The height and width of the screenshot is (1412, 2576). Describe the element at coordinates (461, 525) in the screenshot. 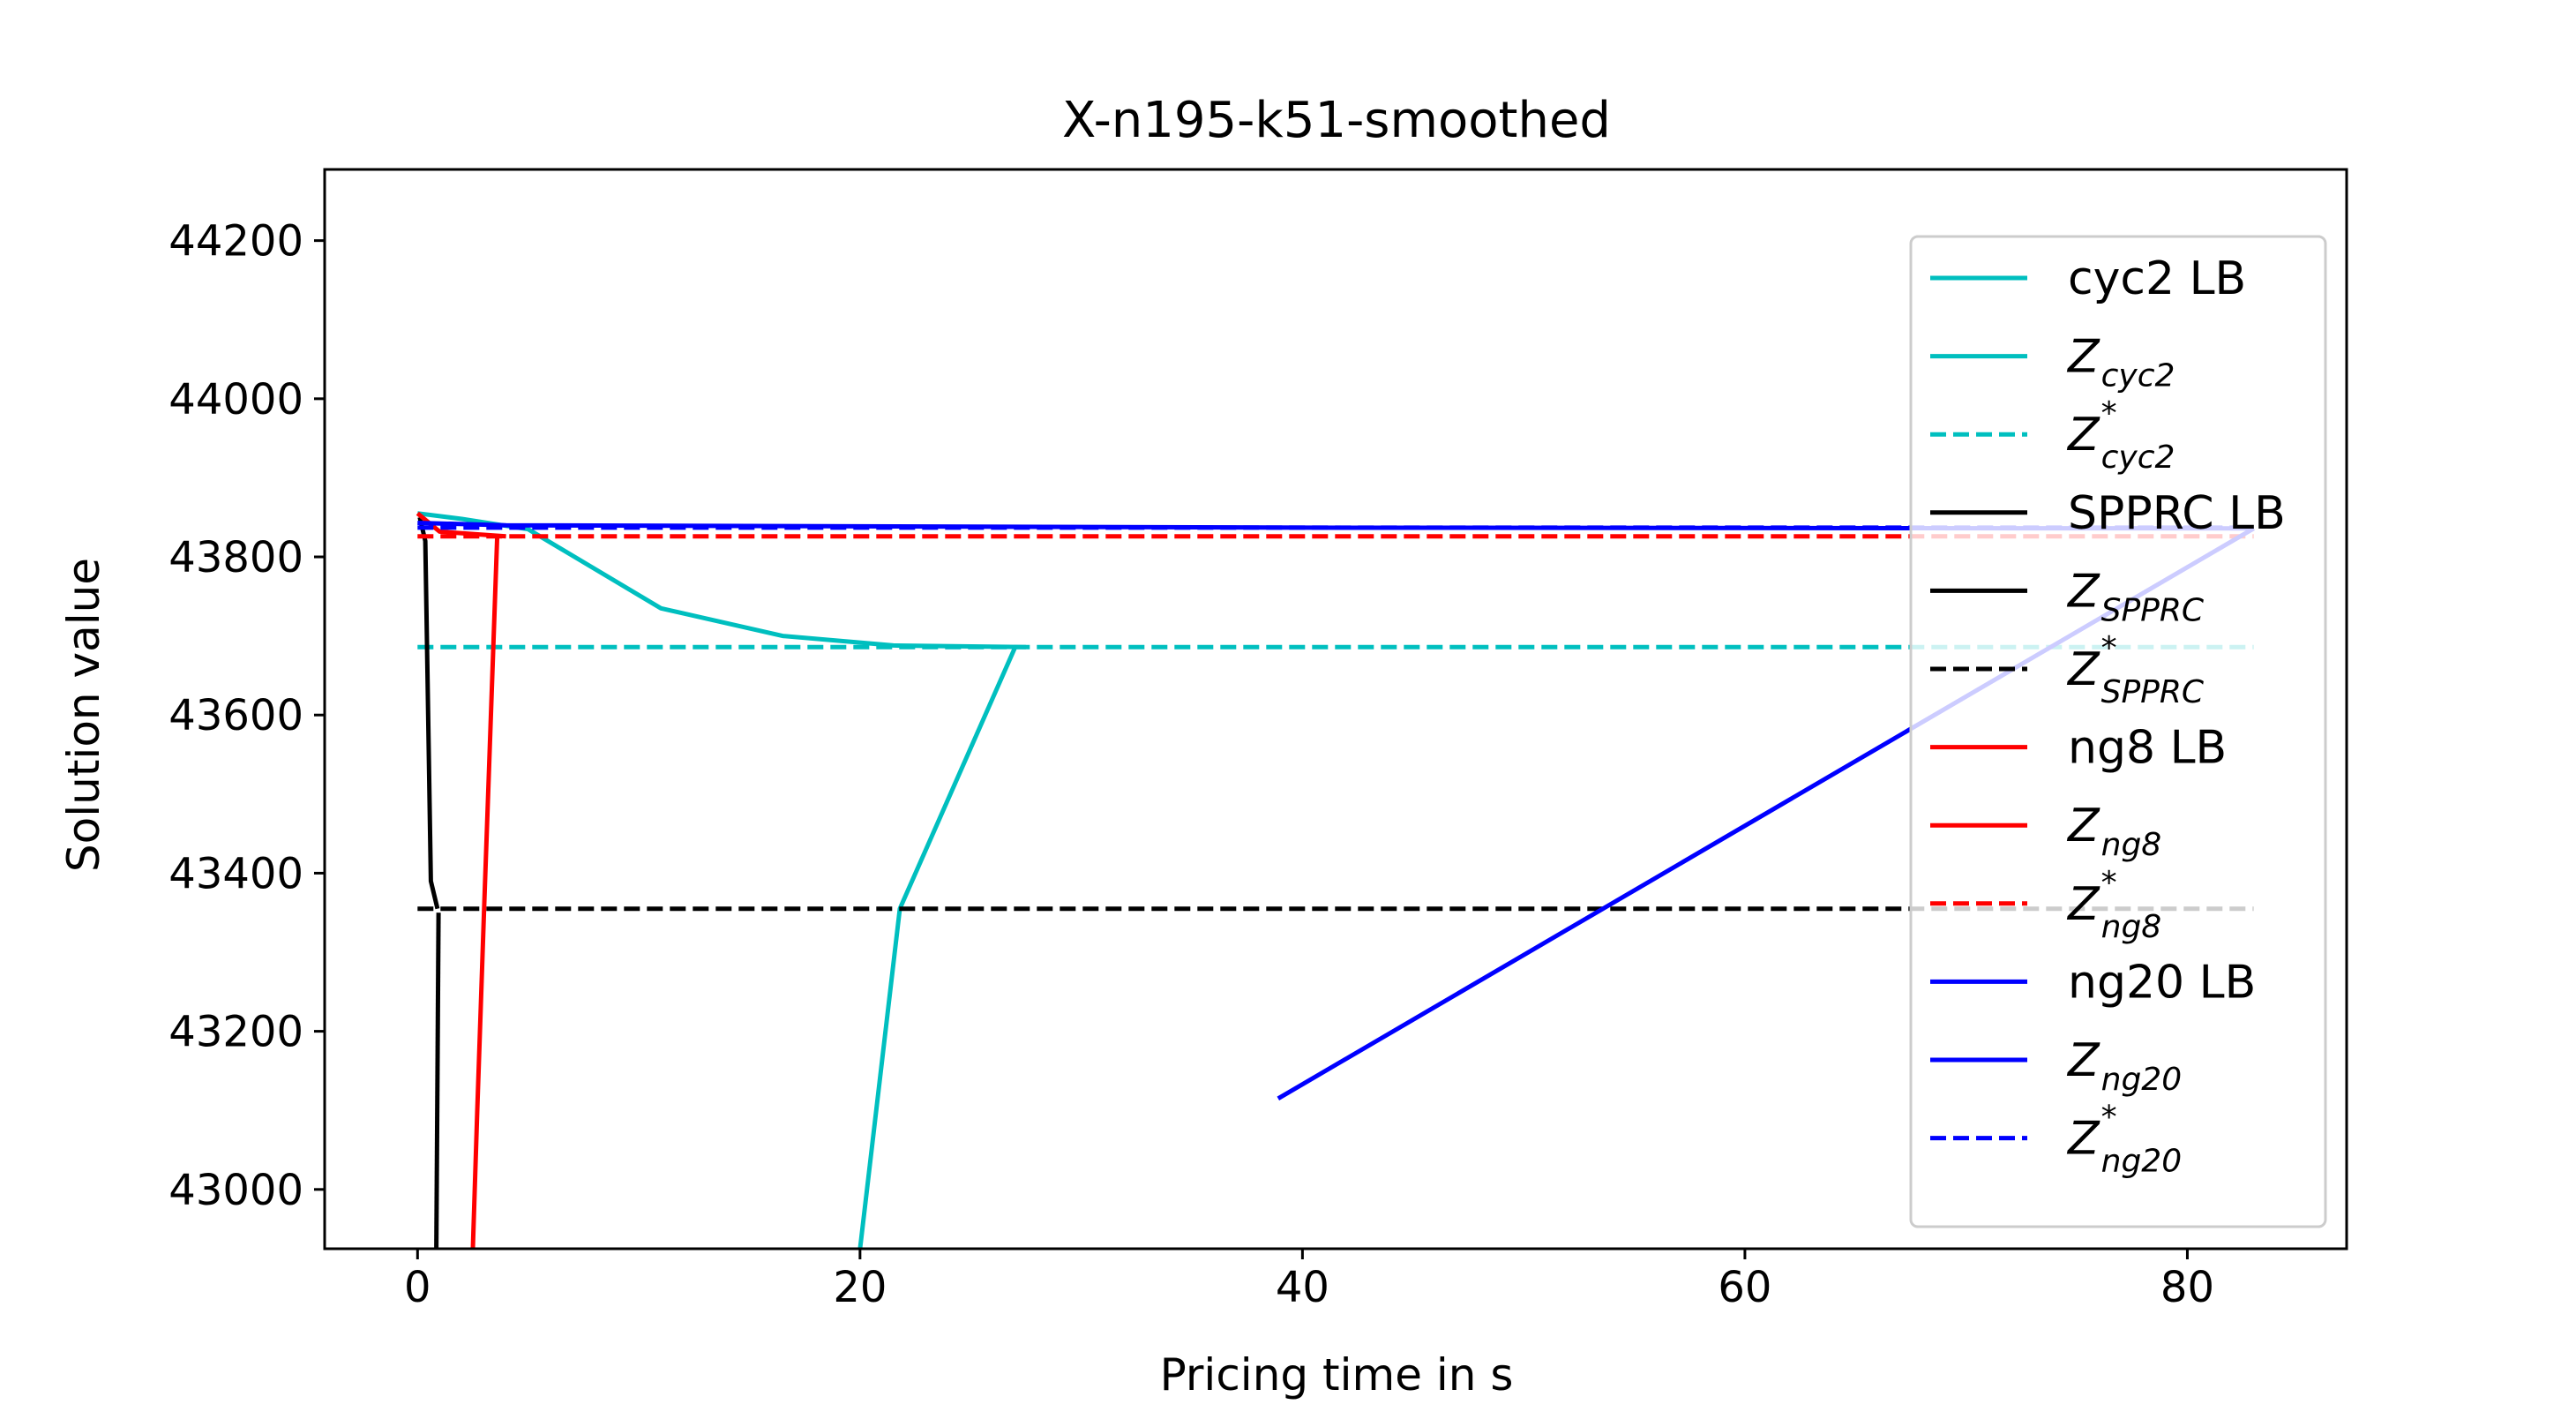

I see `series-line-ng8_z` at that location.